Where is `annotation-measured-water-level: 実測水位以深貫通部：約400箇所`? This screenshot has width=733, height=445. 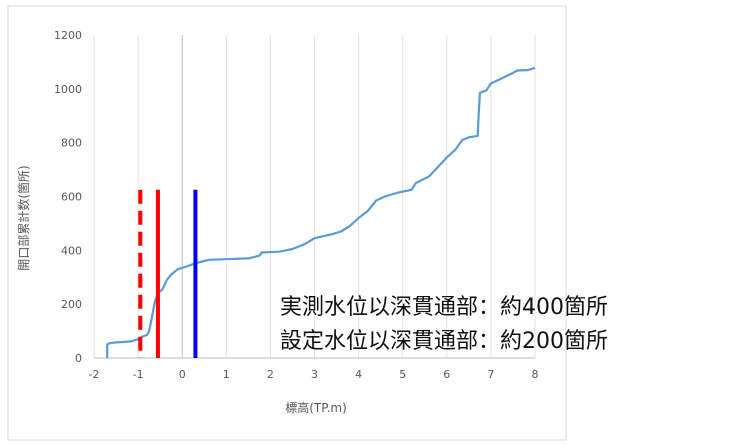 annotation-measured-water-level: 実測水位以深貫通部：約400箇所 is located at coordinates (444, 307).